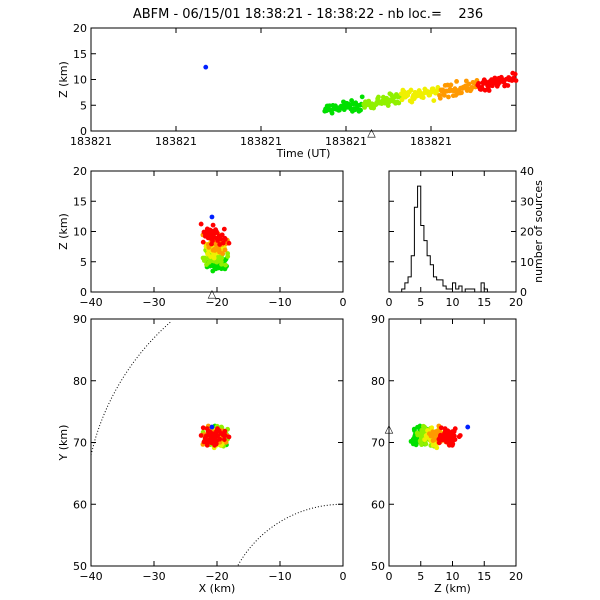 This screenshot has height=600, width=600. Describe the element at coordinates (80, 381) in the screenshot. I see `xy-y-tick-label: 80` at that location.